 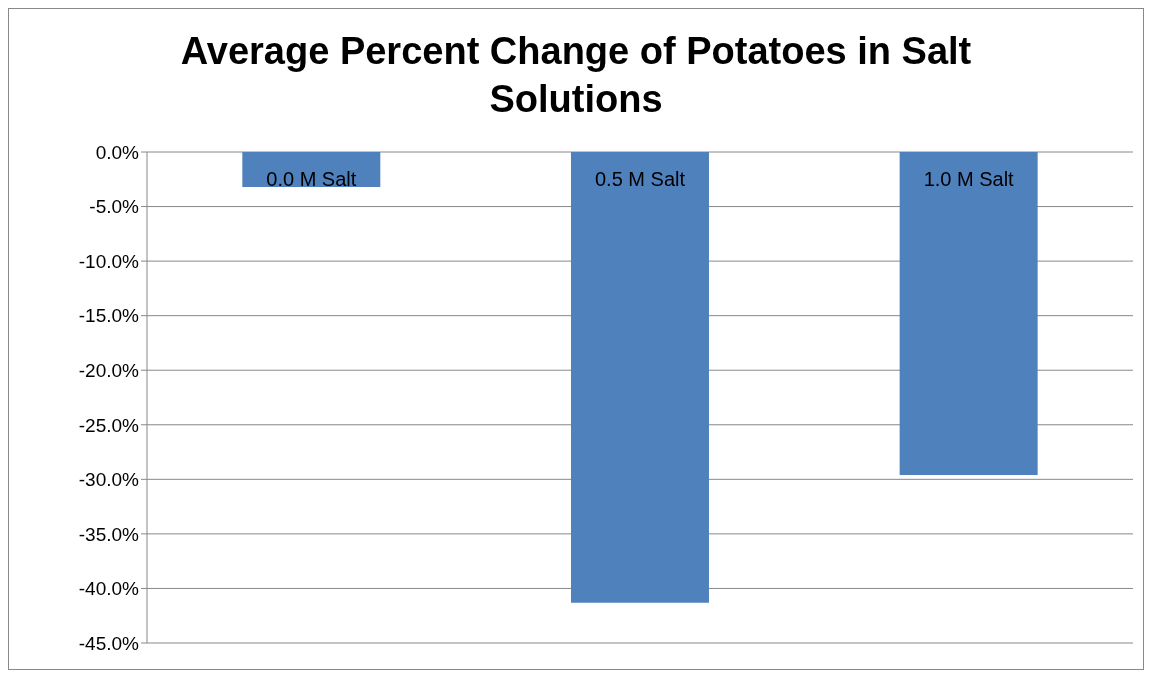 What do you see at coordinates (109, 425) in the screenshot?
I see `y-tick-label: -25.0%` at bounding box center [109, 425].